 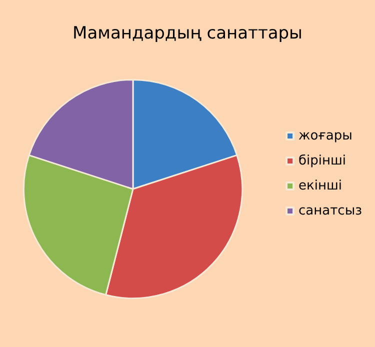 I want to click on legend-label: екінші, so click(x=320, y=186).